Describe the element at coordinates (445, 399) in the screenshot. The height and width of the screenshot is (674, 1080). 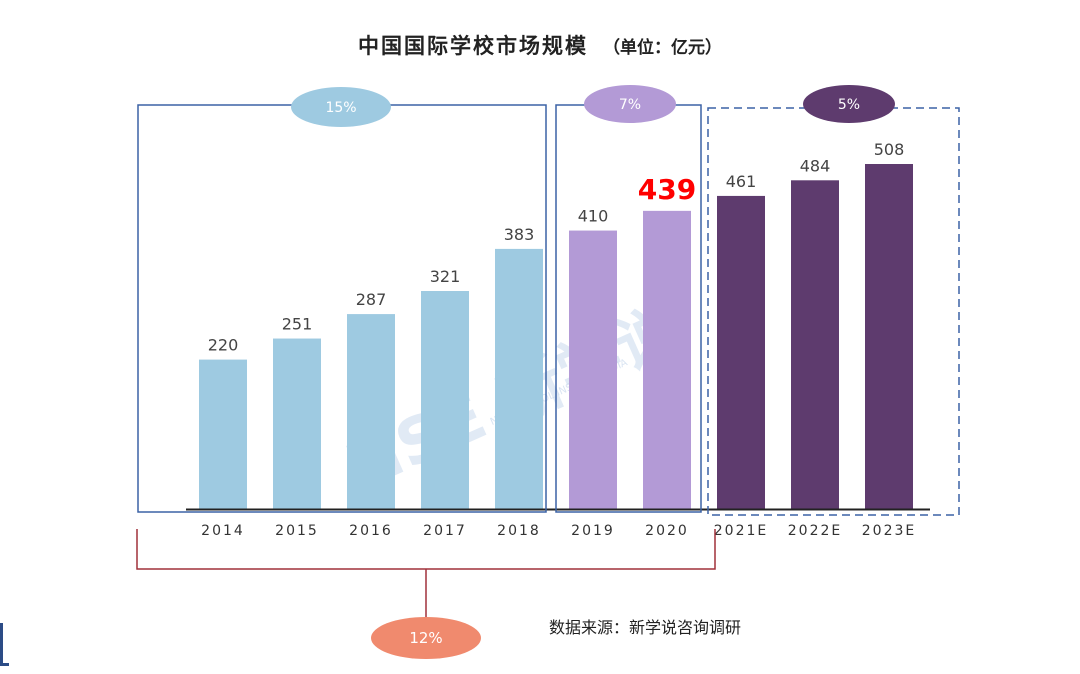
I see `bar-2017` at that location.